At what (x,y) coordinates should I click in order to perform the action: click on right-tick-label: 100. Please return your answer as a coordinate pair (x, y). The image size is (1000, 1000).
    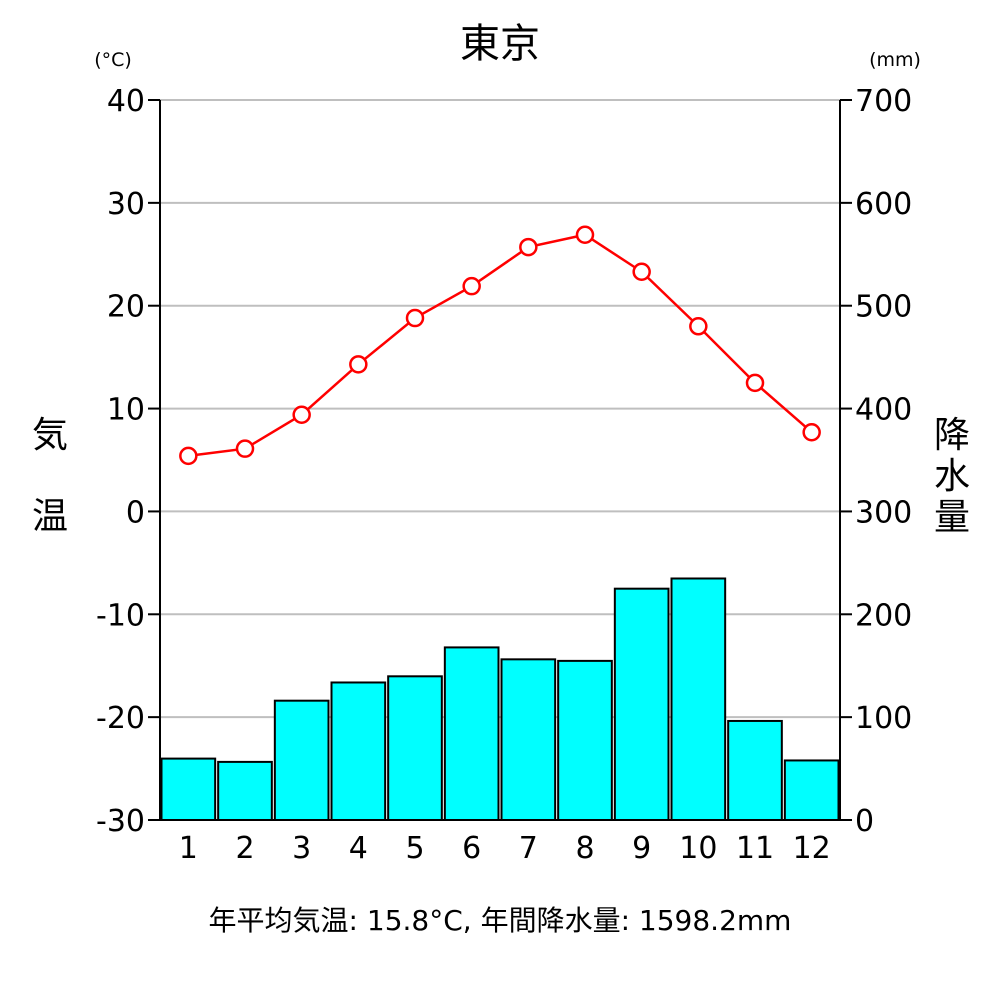
    Looking at the image, I should click on (883, 718).